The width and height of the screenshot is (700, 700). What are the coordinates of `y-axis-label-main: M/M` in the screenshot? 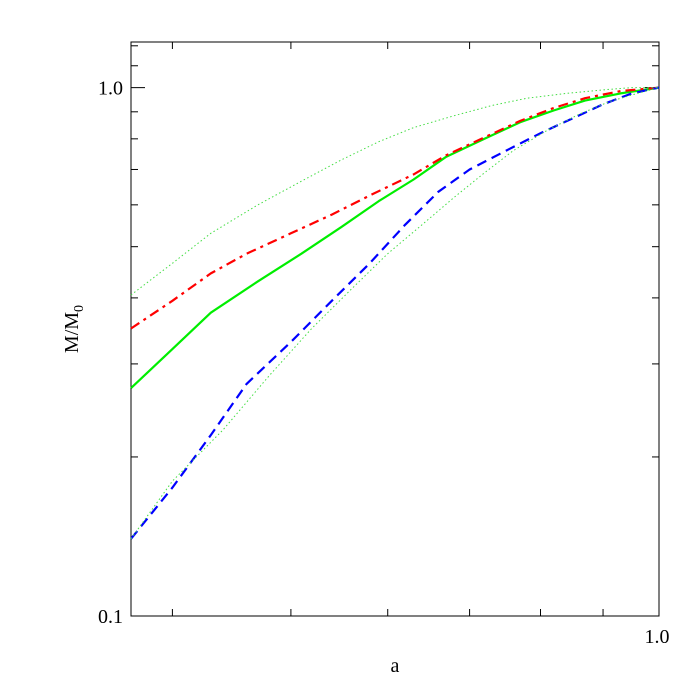 It's located at (72, 332).